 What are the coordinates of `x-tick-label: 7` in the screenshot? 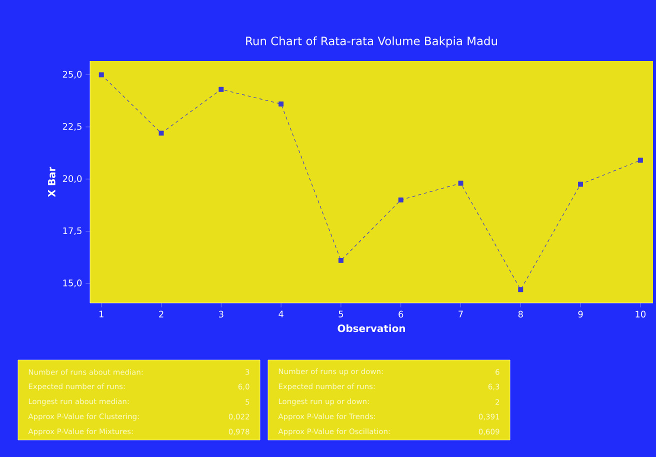 It's located at (460, 314).